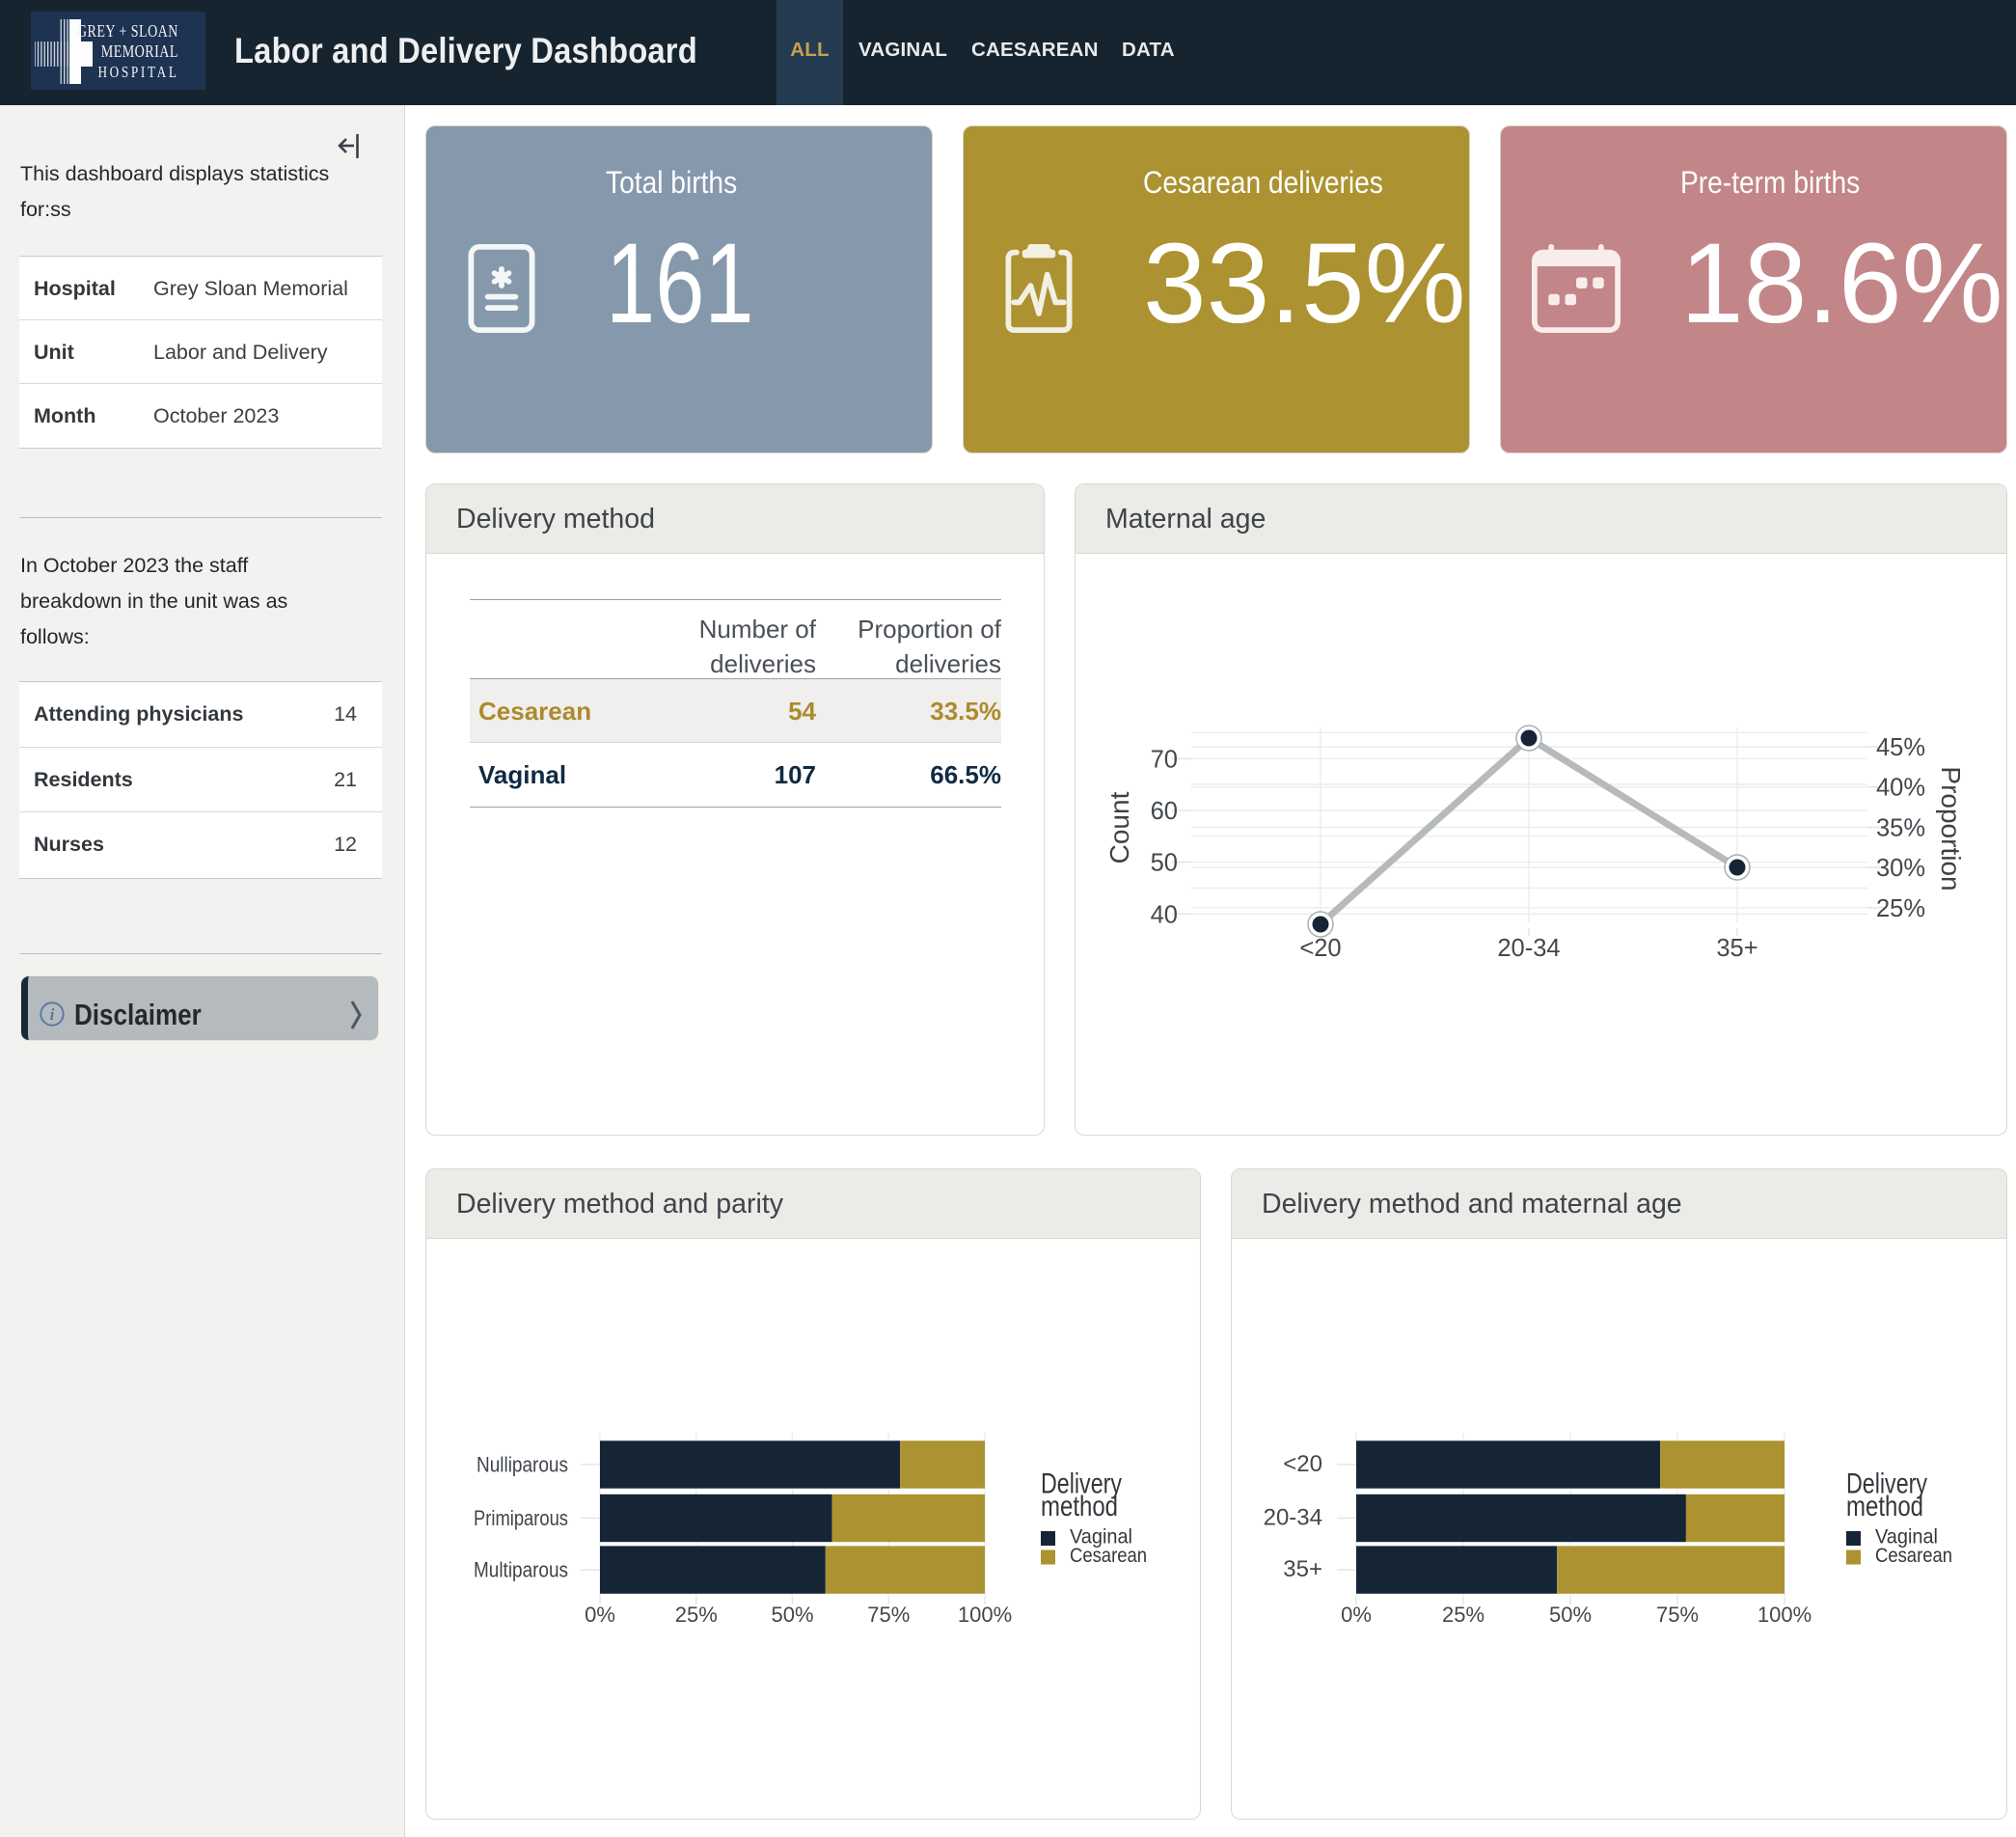 This screenshot has width=2016, height=1837. What do you see at coordinates (1164, 759) in the screenshot?
I see `svg-text: 70` at bounding box center [1164, 759].